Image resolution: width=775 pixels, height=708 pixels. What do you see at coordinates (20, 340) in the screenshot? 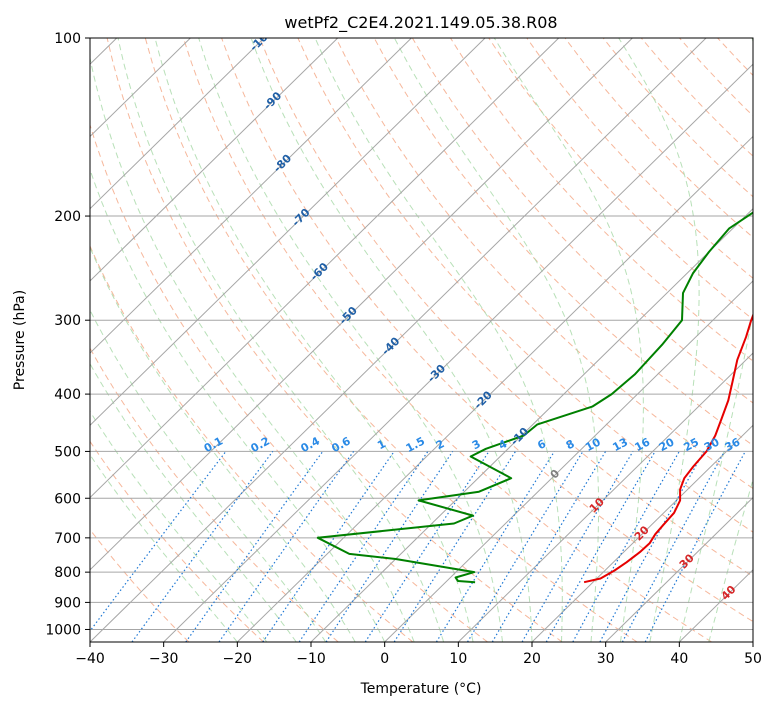
I see `y-axis-title: Pressure (hPa)` at bounding box center [20, 340].